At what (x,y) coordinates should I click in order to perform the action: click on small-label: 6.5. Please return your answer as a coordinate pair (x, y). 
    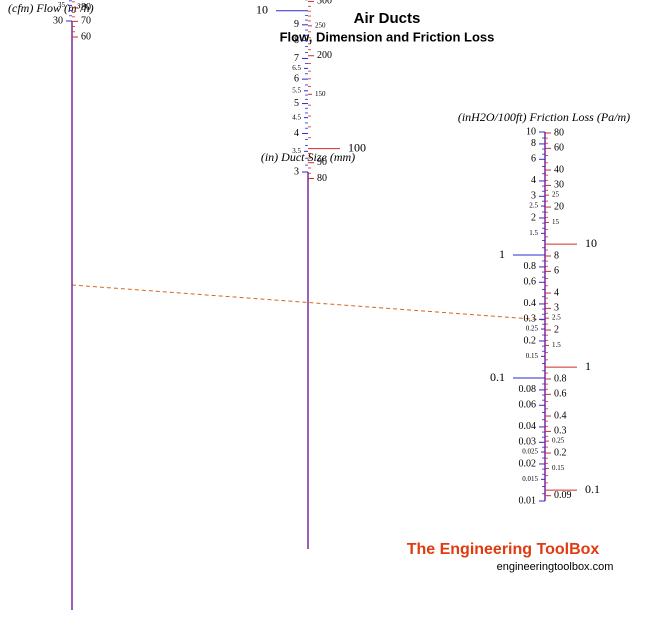
    Looking at the image, I should click on (296, 68).